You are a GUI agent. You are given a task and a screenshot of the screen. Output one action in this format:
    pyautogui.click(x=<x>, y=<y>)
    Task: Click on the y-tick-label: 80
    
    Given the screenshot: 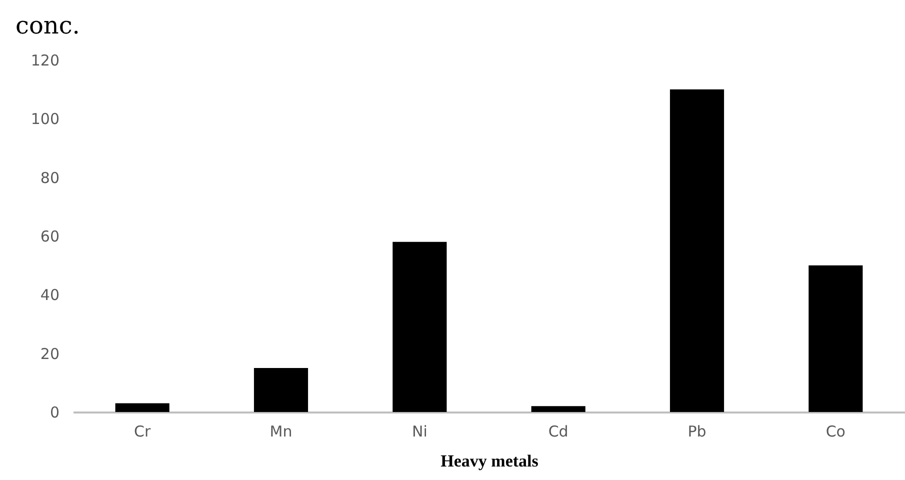 What is the action you would take?
    pyautogui.click(x=50, y=177)
    